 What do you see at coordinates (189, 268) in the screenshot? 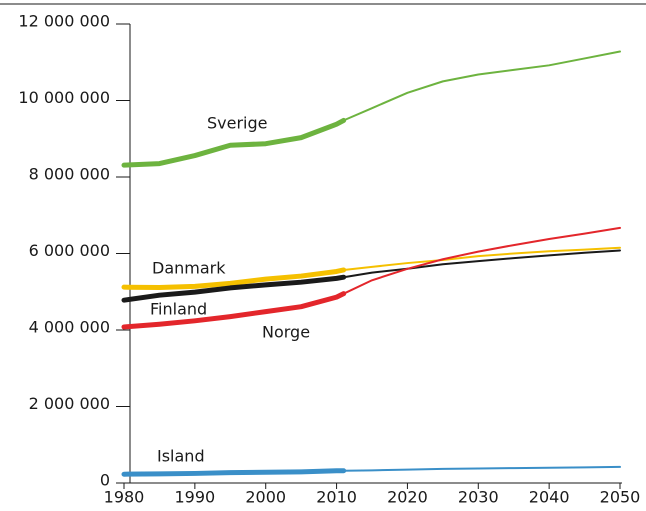
I see `series-label: Danmark` at bounding box center [189, 268].